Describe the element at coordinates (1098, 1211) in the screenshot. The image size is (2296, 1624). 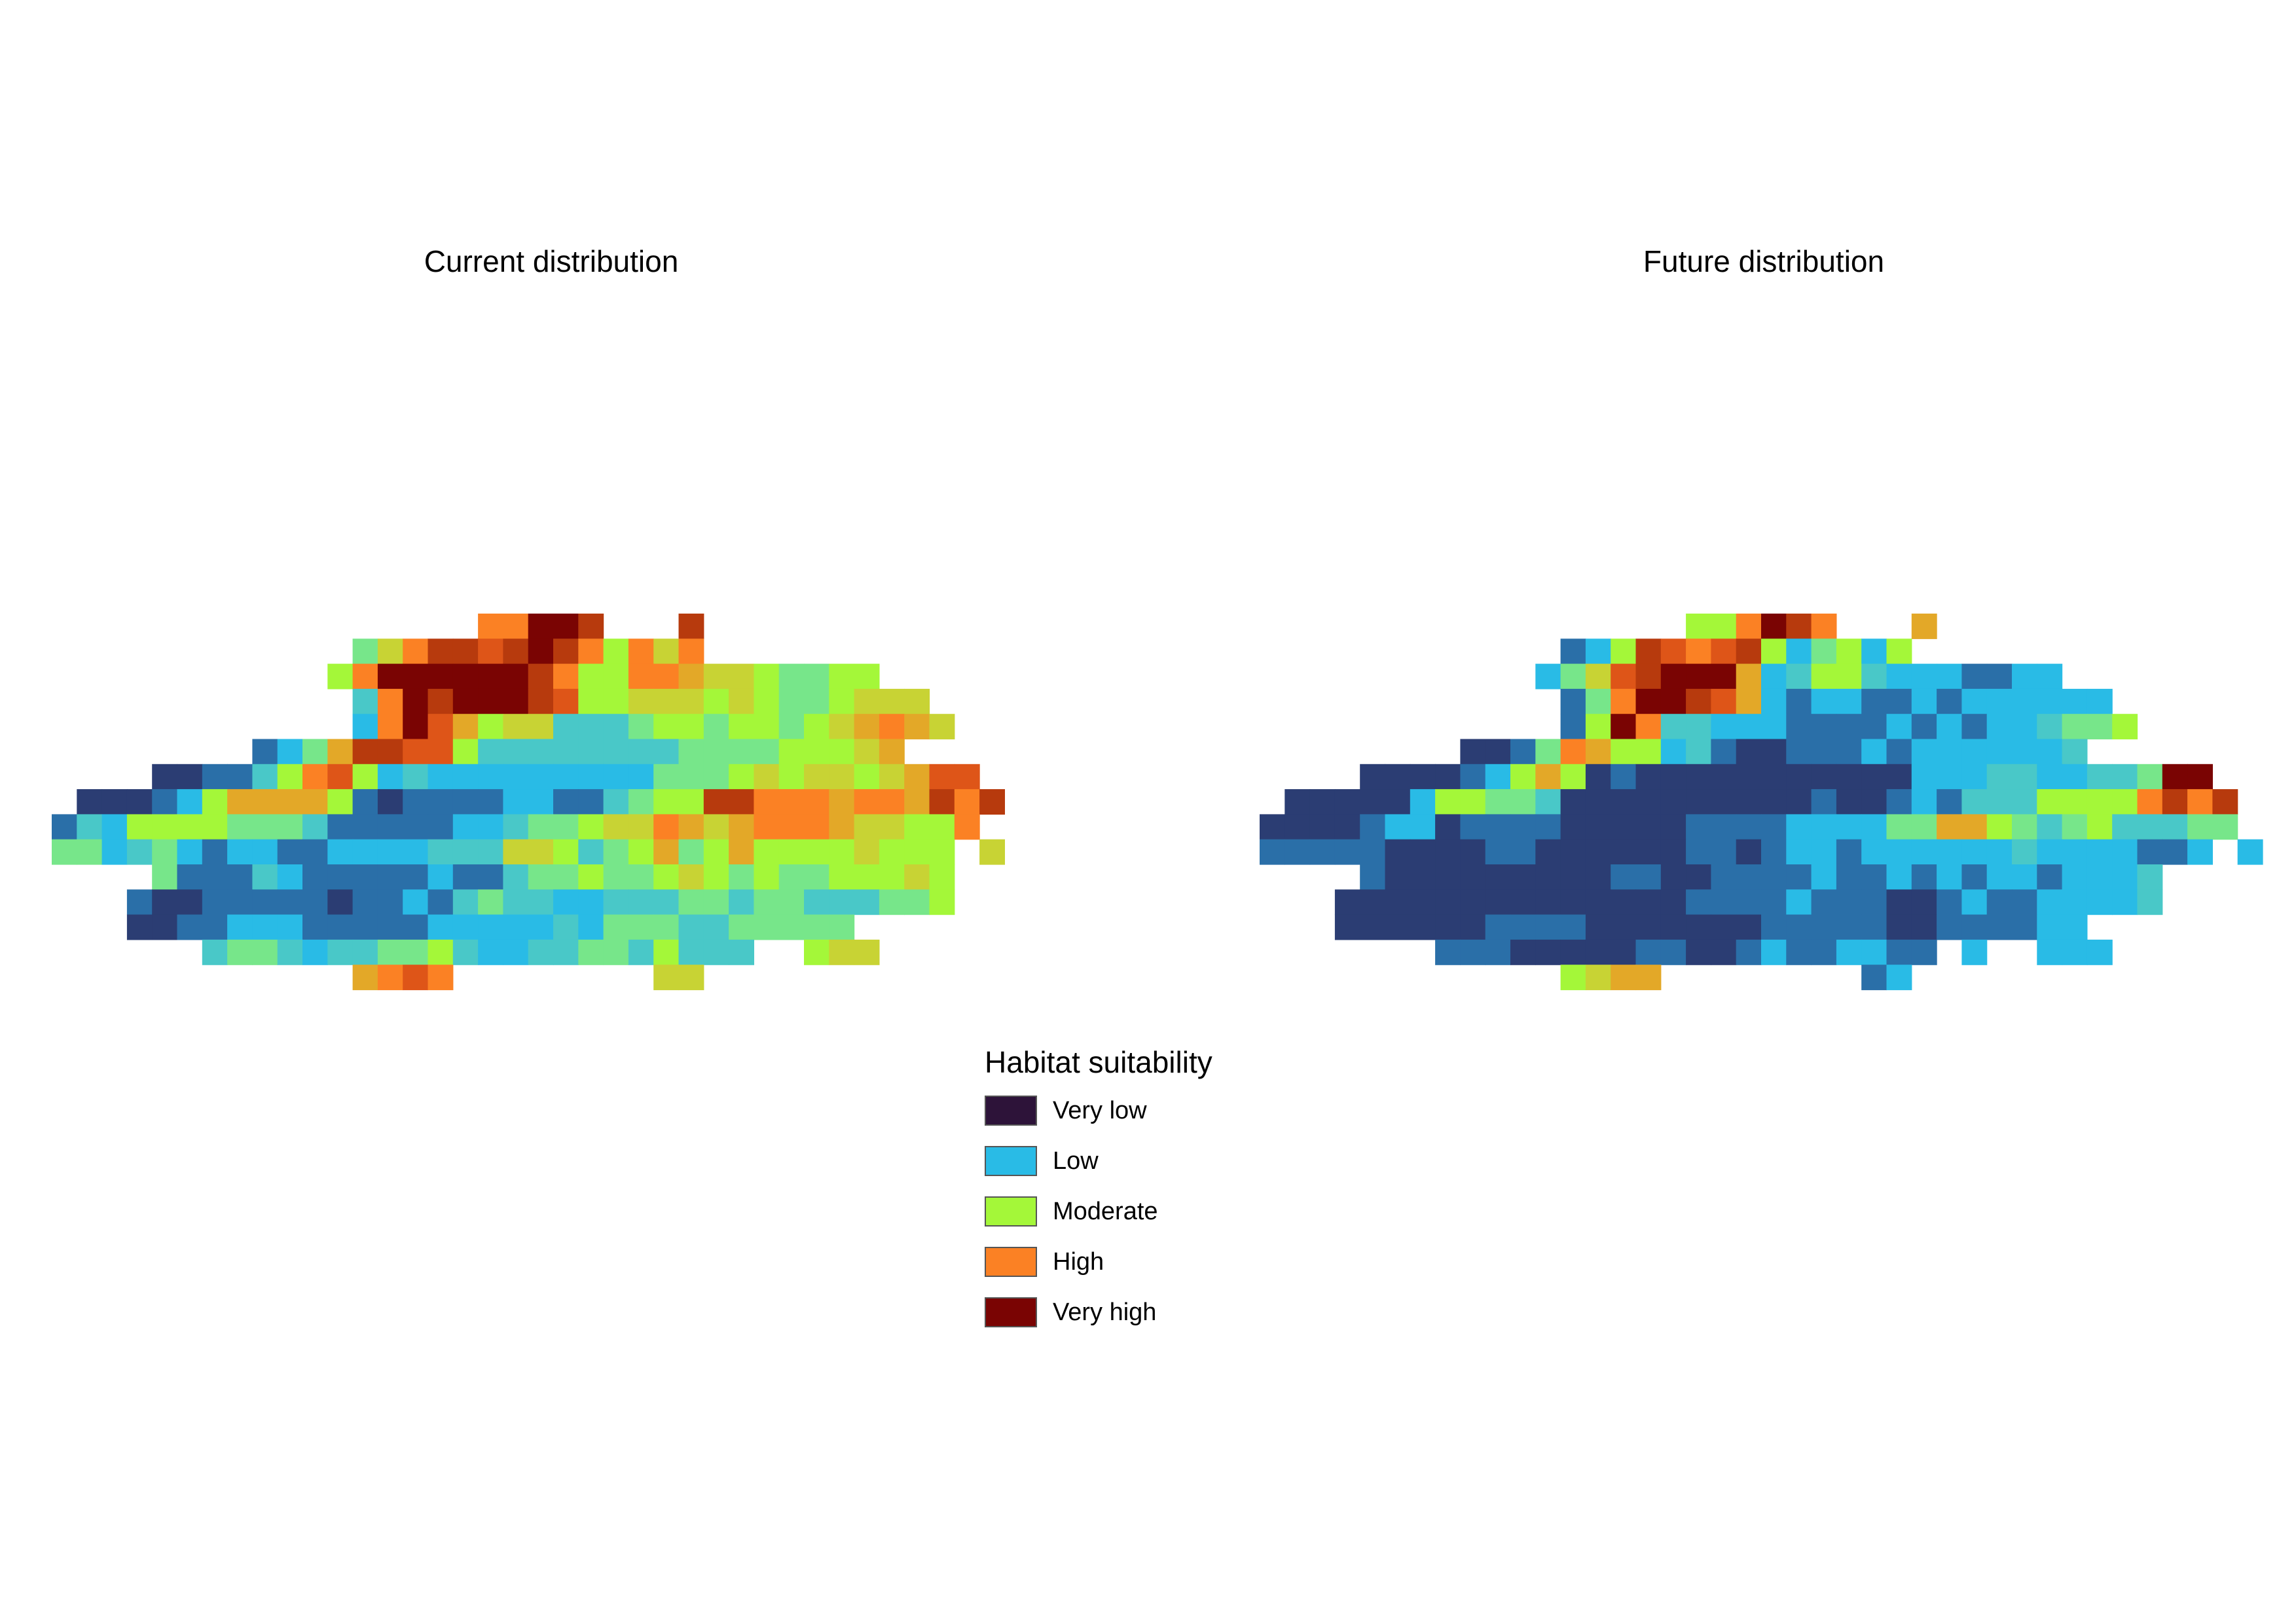
I see `legend-item-moderate: Moderate` at that location.